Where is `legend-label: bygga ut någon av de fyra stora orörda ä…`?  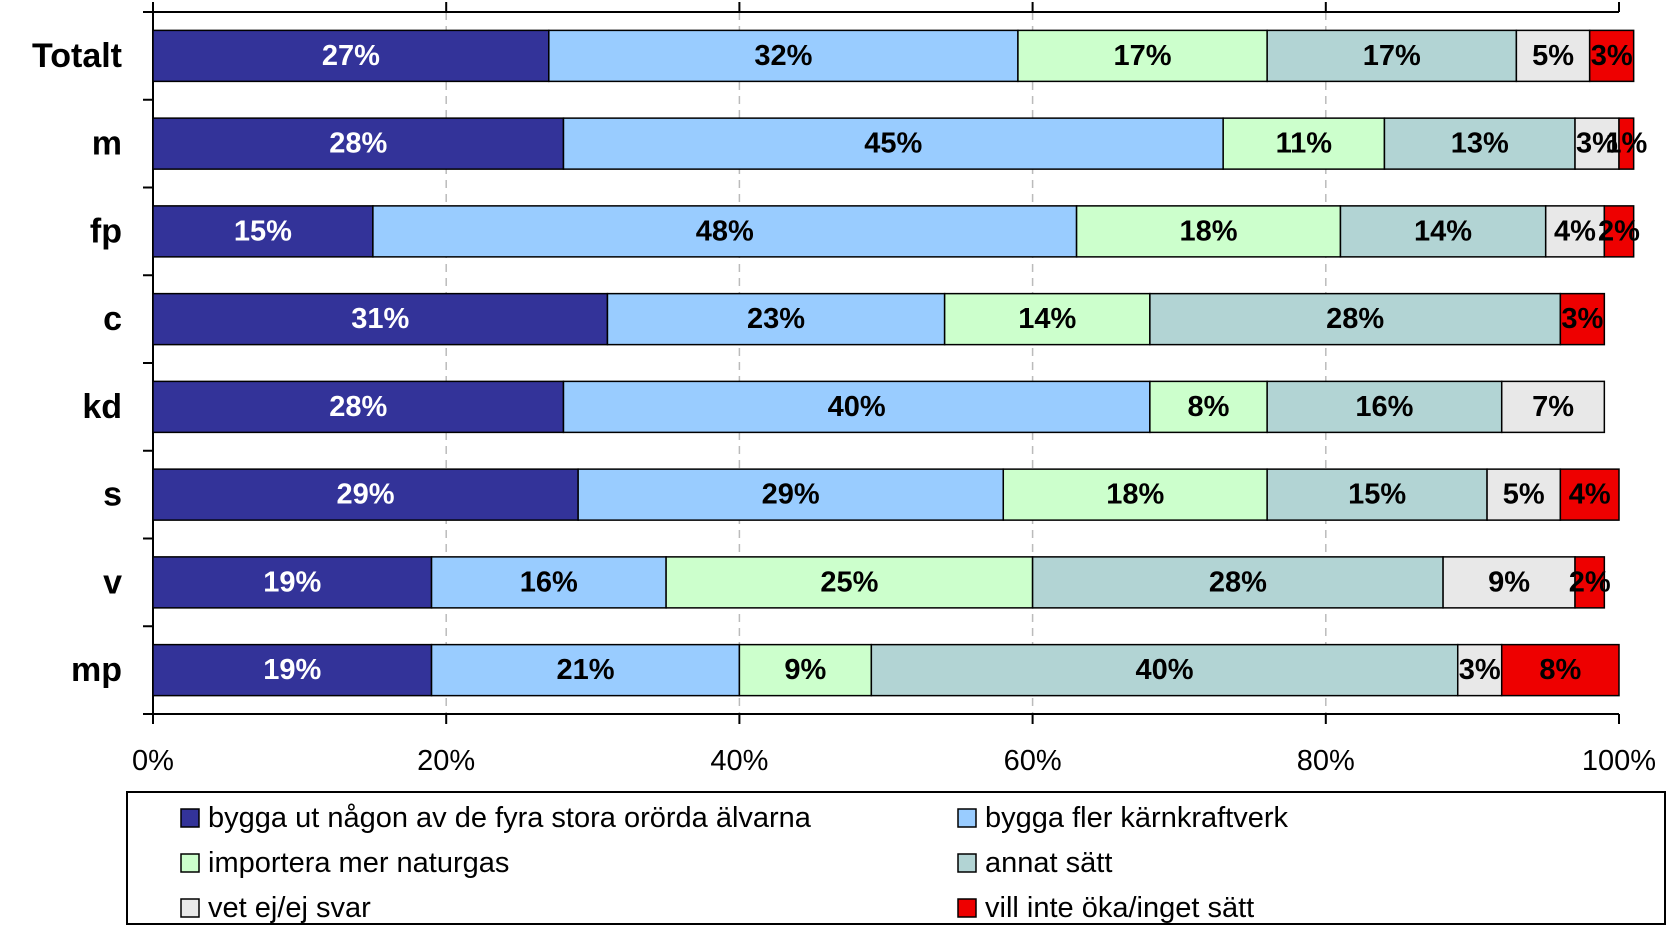 legend-label: bygga ut någon av de fyra stora orörda ä… is located at coordinates (510, 818).